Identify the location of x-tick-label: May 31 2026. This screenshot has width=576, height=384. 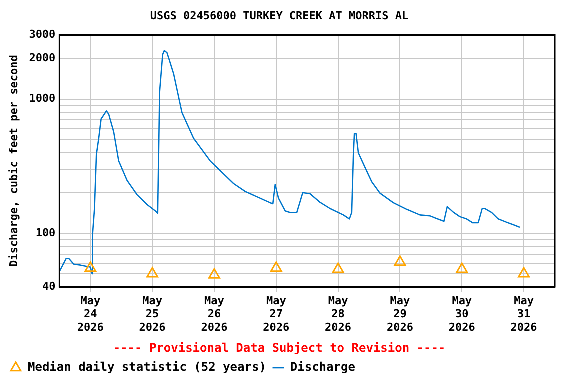
(524, 314).